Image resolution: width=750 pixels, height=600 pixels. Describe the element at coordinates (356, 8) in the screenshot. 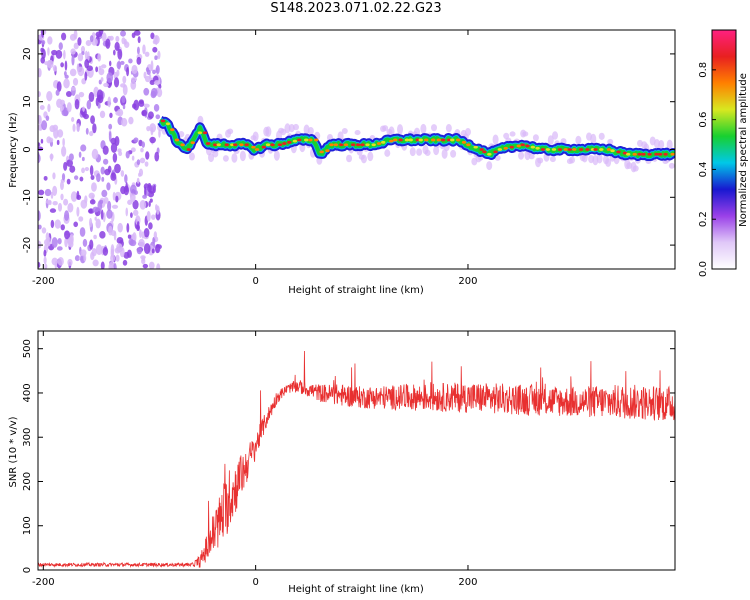

I see `page-title: S148.2023.071.02.22.G23` at that location.